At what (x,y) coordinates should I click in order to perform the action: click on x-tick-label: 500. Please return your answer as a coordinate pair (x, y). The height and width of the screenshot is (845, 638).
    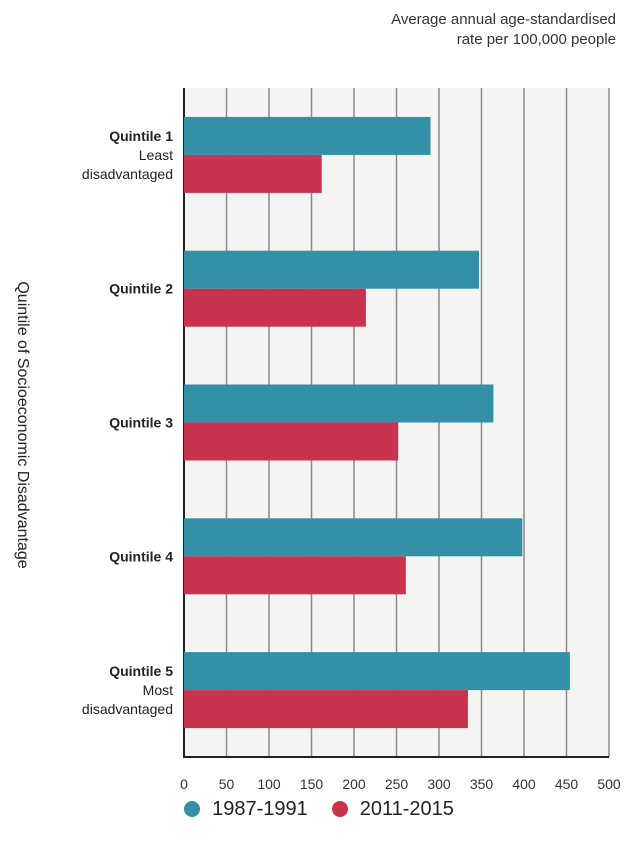
    Looking at the image, I should click on (609, 784).